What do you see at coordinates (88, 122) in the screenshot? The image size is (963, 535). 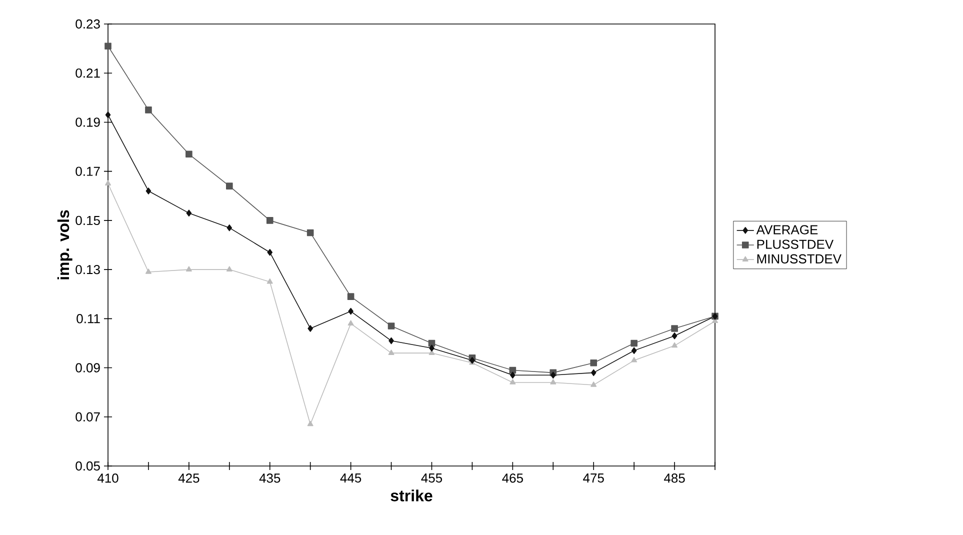 I see `y-tick-label: 0.19` at bounding box center [88, 122].